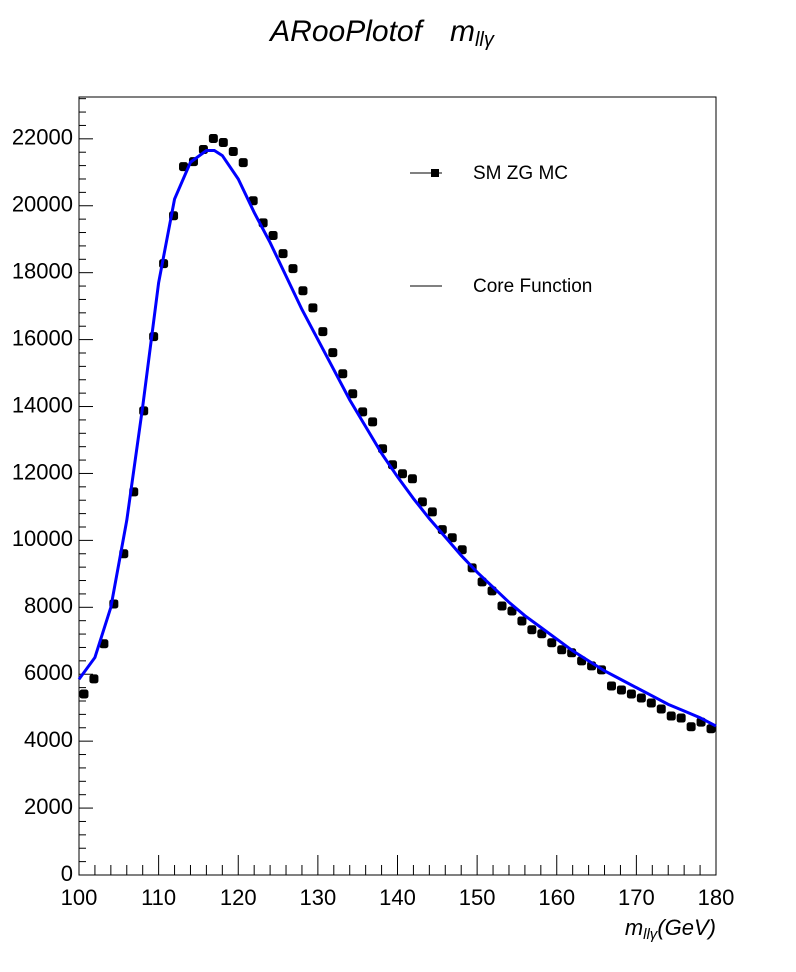 Image resolution: width=796 pixels, height=972 pixels. Describe the element at coordinates (651, 934) in the screenshot. I see `x-label-subscript: llγ` at that location.